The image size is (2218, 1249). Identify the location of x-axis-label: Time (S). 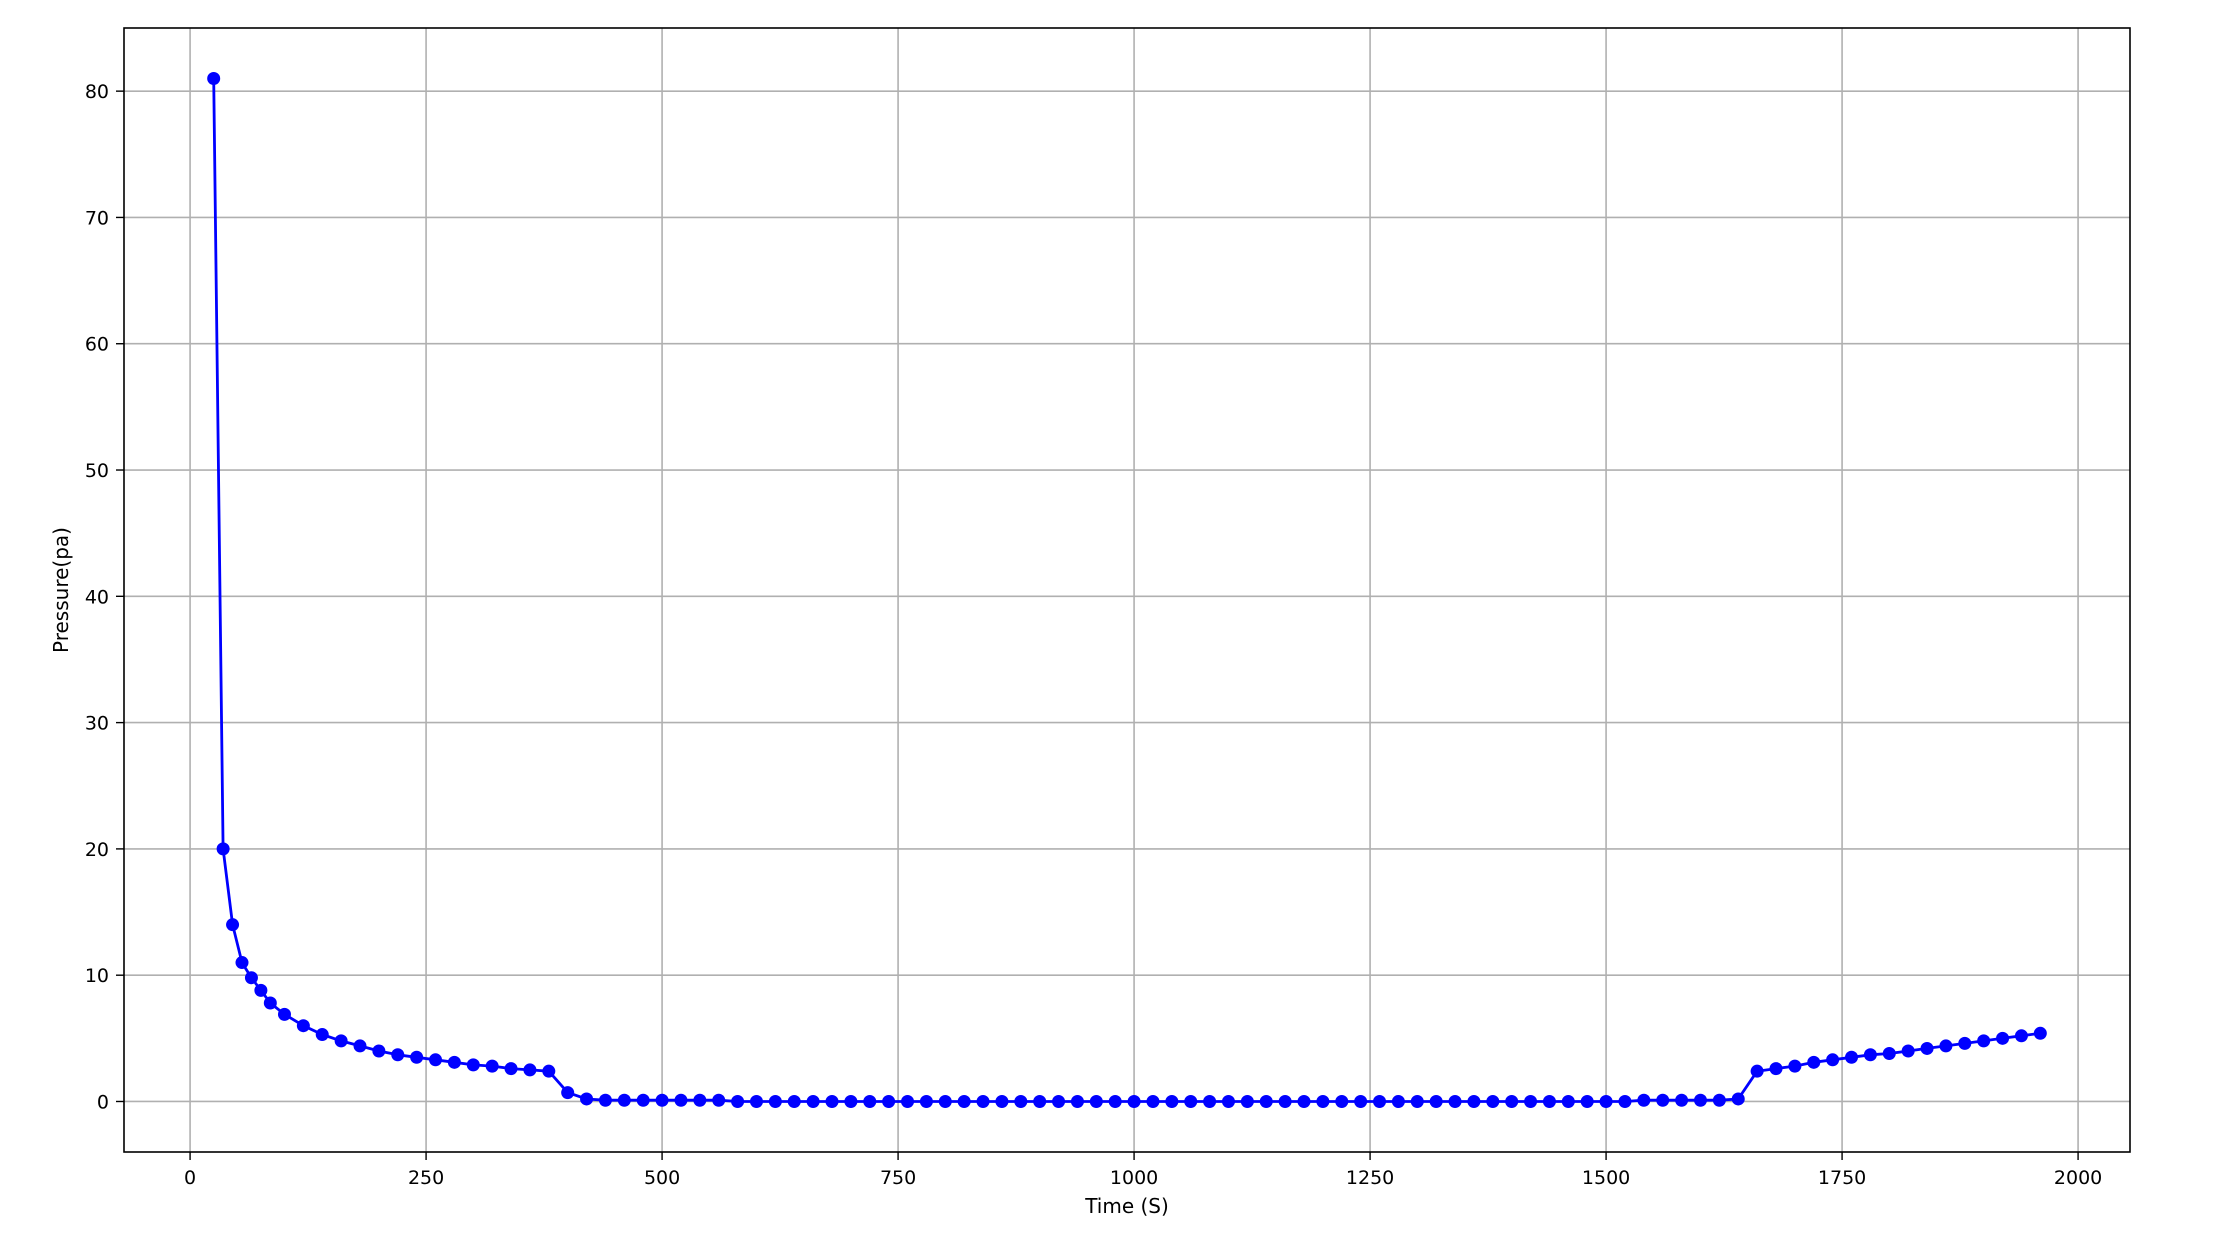
(1126, 1206).